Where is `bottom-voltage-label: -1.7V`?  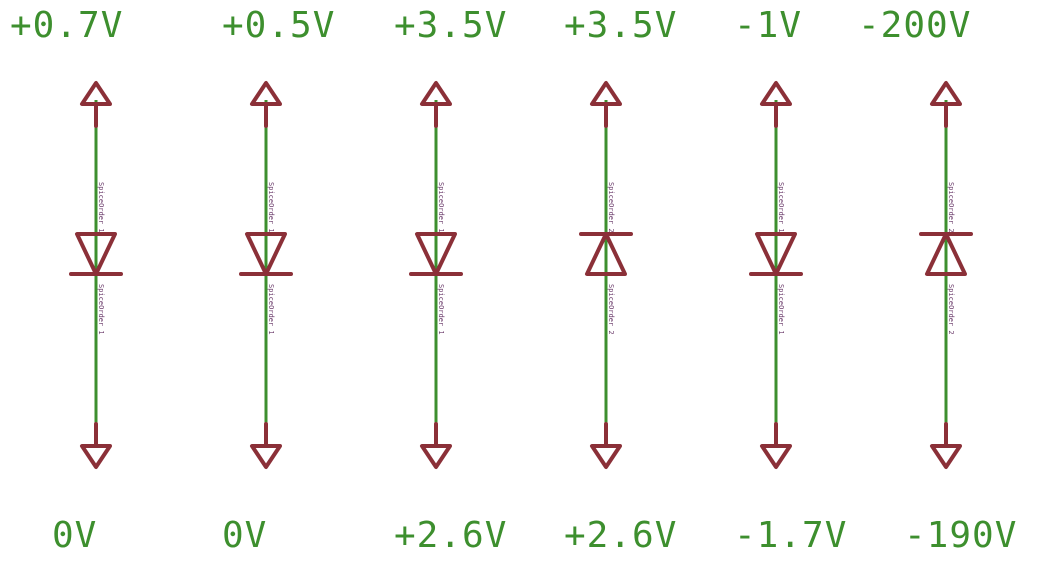 bottom-voltage-label: -1.7V is located at coordinates (791, 535).